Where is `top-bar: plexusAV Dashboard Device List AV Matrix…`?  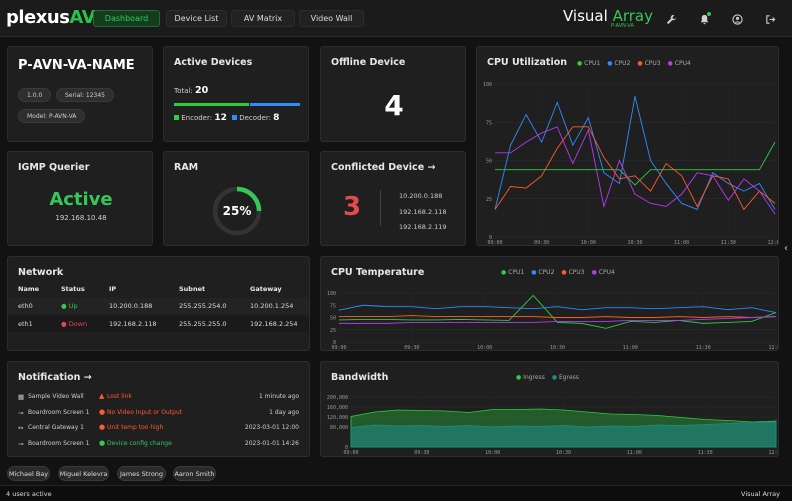 top-bar: plexusAV Dashboard Device List AV Matrix… is located at coordinates (396, 18).